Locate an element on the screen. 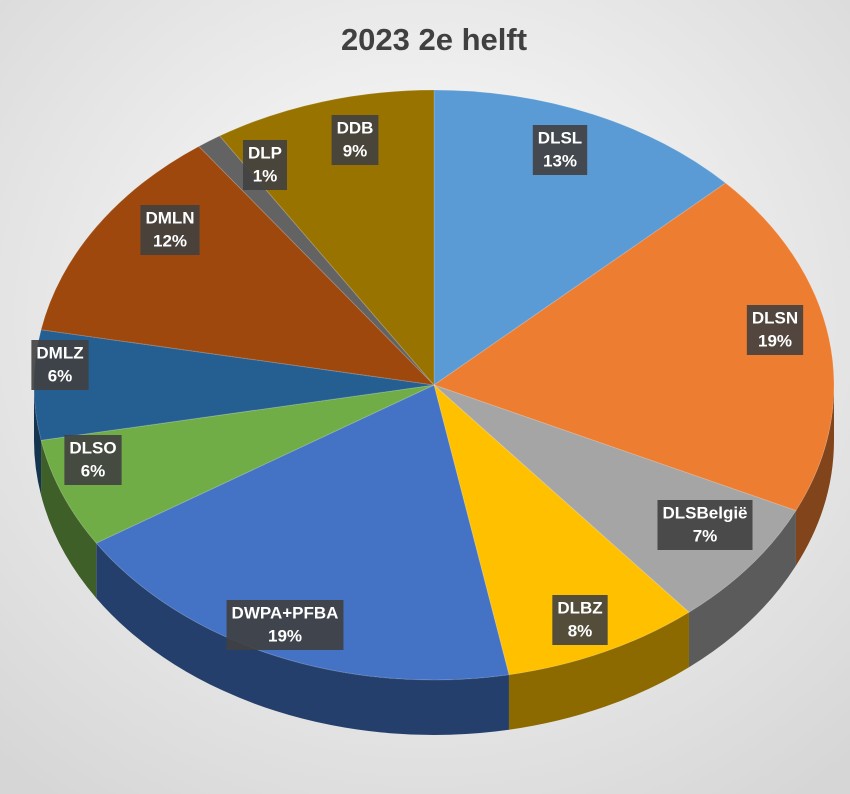 The height and width of the screenshot is (794, 850). label-name: DLSBelgië is located at coordinates (704, 512).